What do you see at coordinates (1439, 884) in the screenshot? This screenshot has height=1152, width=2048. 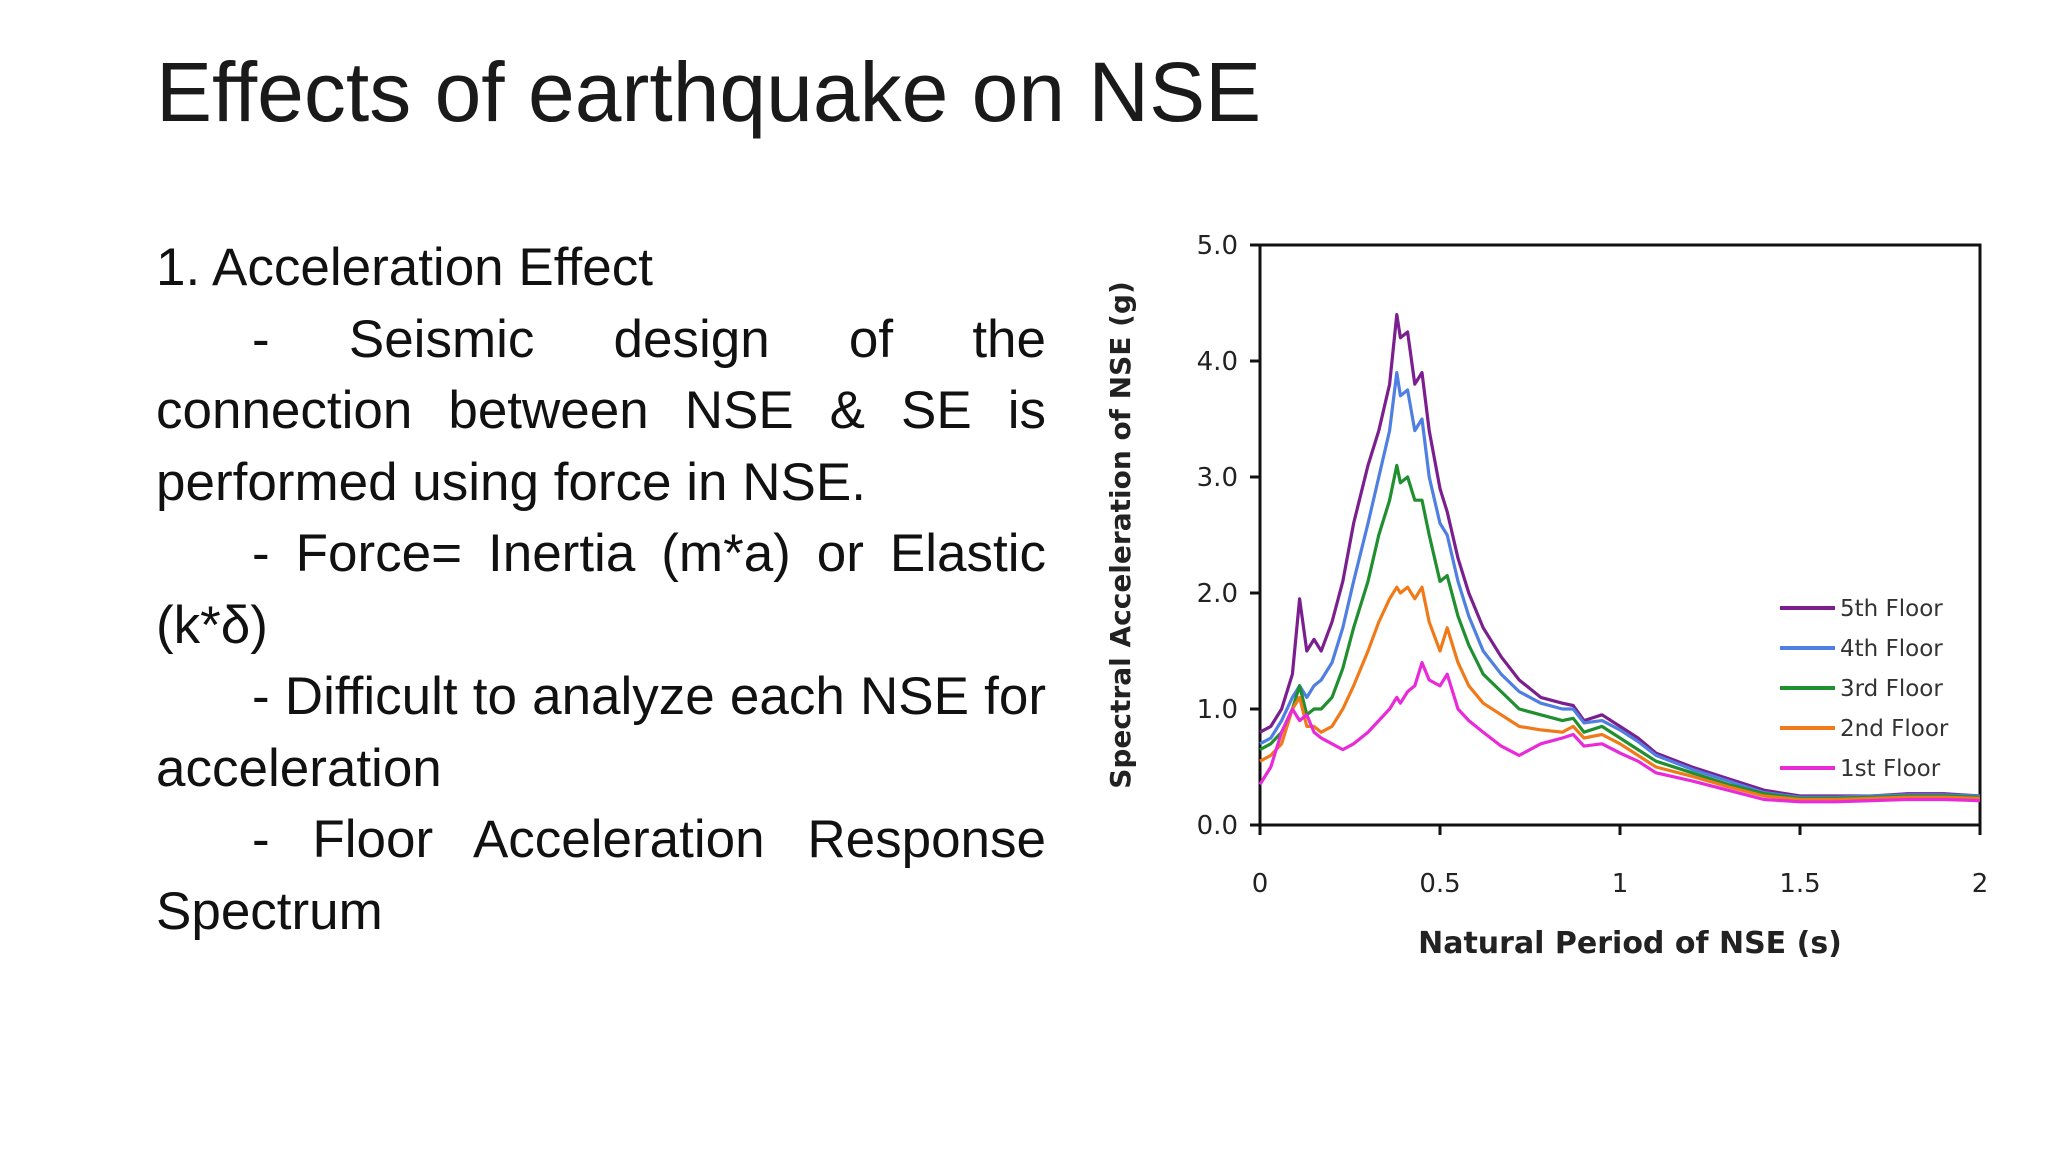 I see `x-tick-label: 0.5` at bounding box center [1439, 884].